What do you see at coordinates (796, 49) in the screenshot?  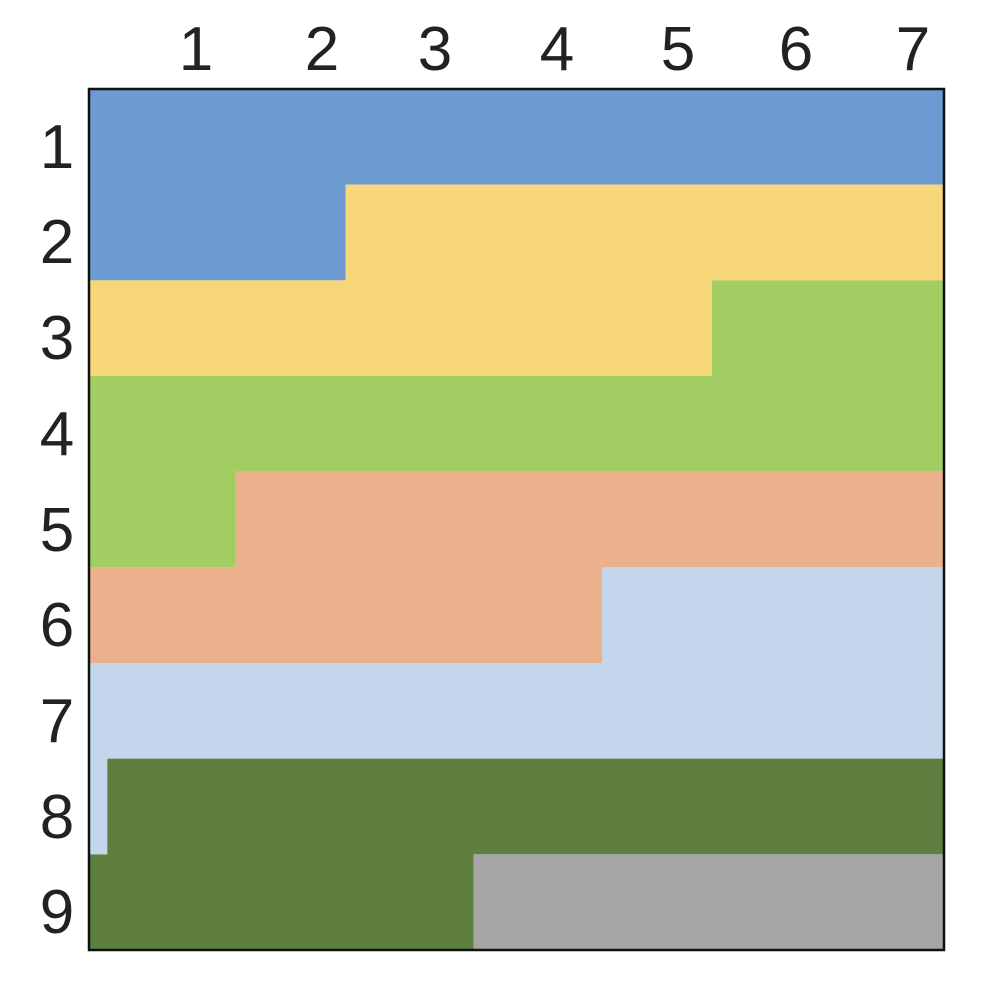 I see `column-label-6: 6` at bounding box center [796, 49].